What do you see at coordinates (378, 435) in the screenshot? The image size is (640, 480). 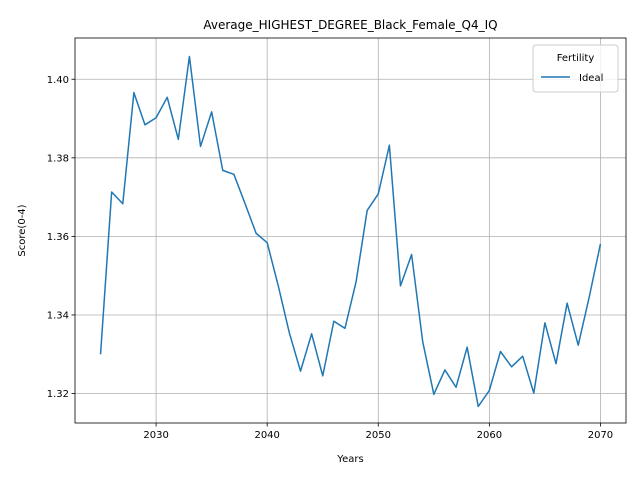 I see `x-tick-label: 2050` at bounding box center [378, 435].